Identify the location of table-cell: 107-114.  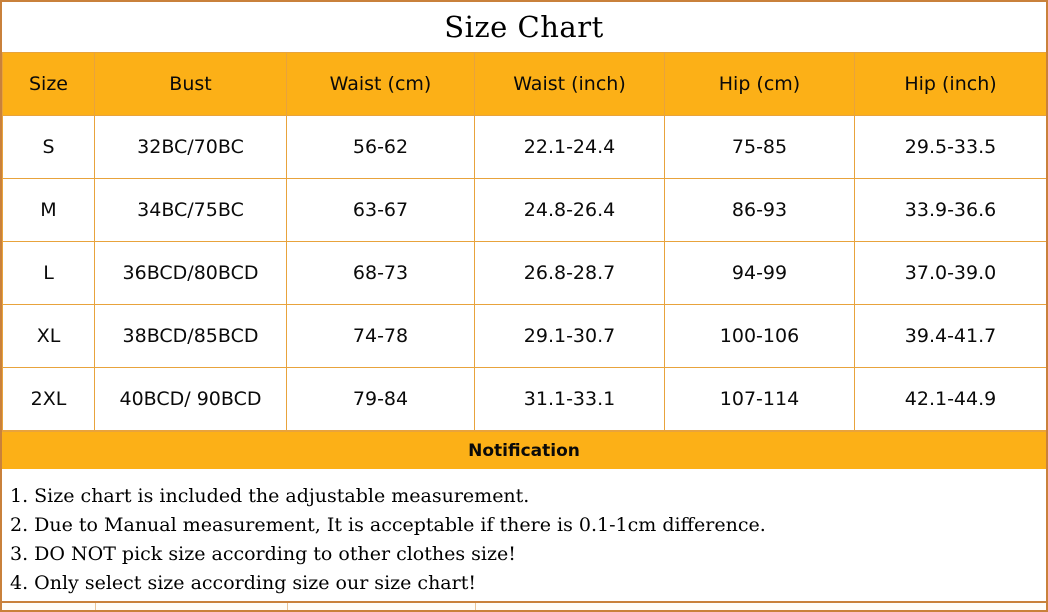
(759, 399).